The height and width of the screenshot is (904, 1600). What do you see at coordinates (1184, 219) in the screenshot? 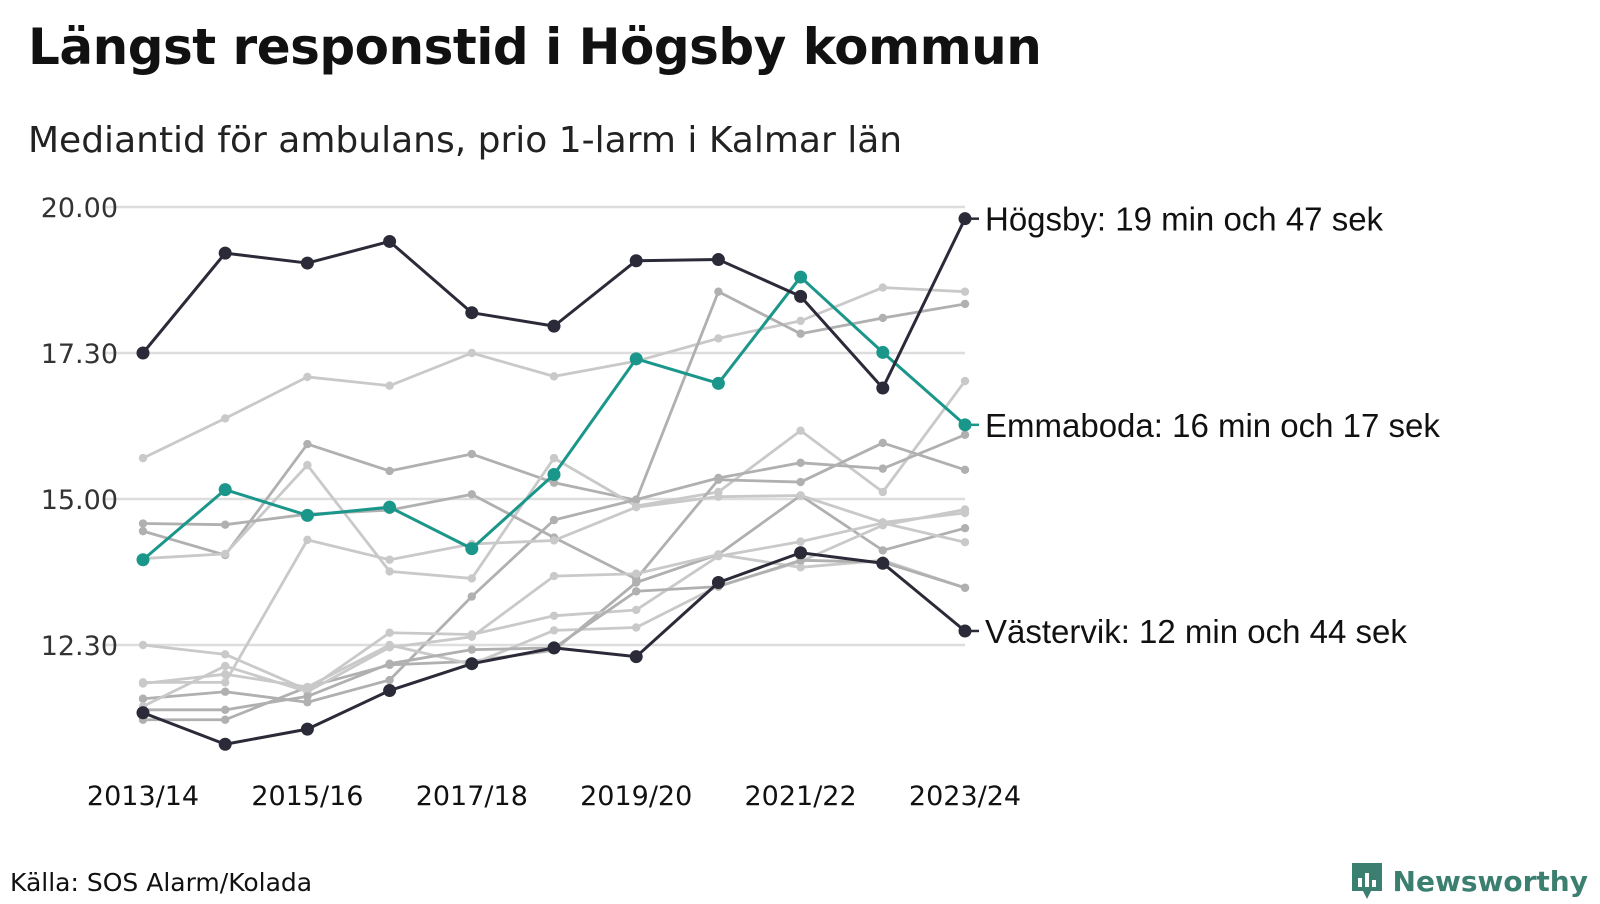
I see `series-end-label: Högsby: 19 min och 47 sek` at bounding box center [1184, 219].